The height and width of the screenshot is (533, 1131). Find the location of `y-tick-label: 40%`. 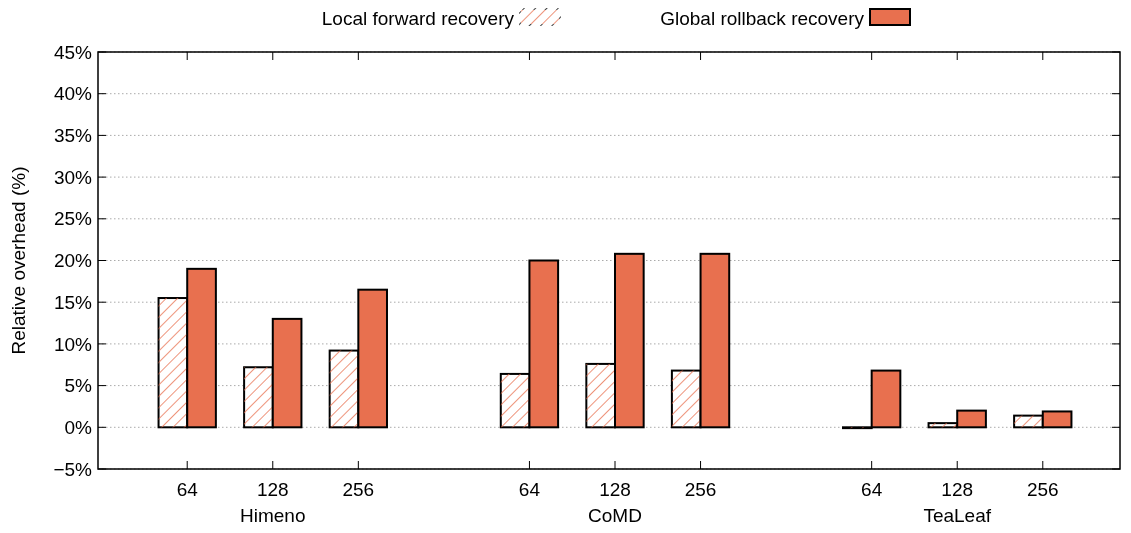

y-tick-label: 40% is located at coordinates (73, 94).